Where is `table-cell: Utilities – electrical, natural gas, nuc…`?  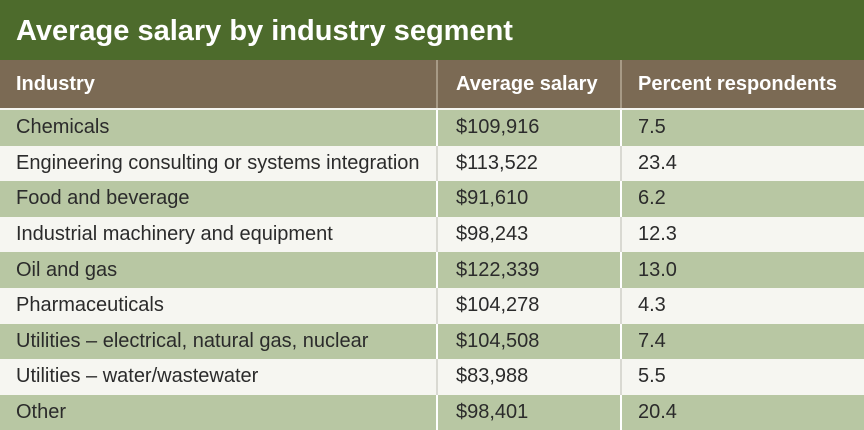 table-cell: Utilities – electrical, natural gas, nuc… is located at coordinates (219, 341).